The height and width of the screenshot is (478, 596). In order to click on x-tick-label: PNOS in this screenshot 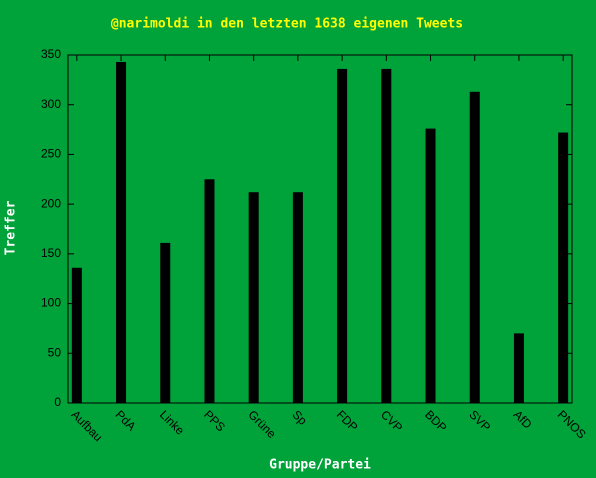, I will do `click(572, 424)`.